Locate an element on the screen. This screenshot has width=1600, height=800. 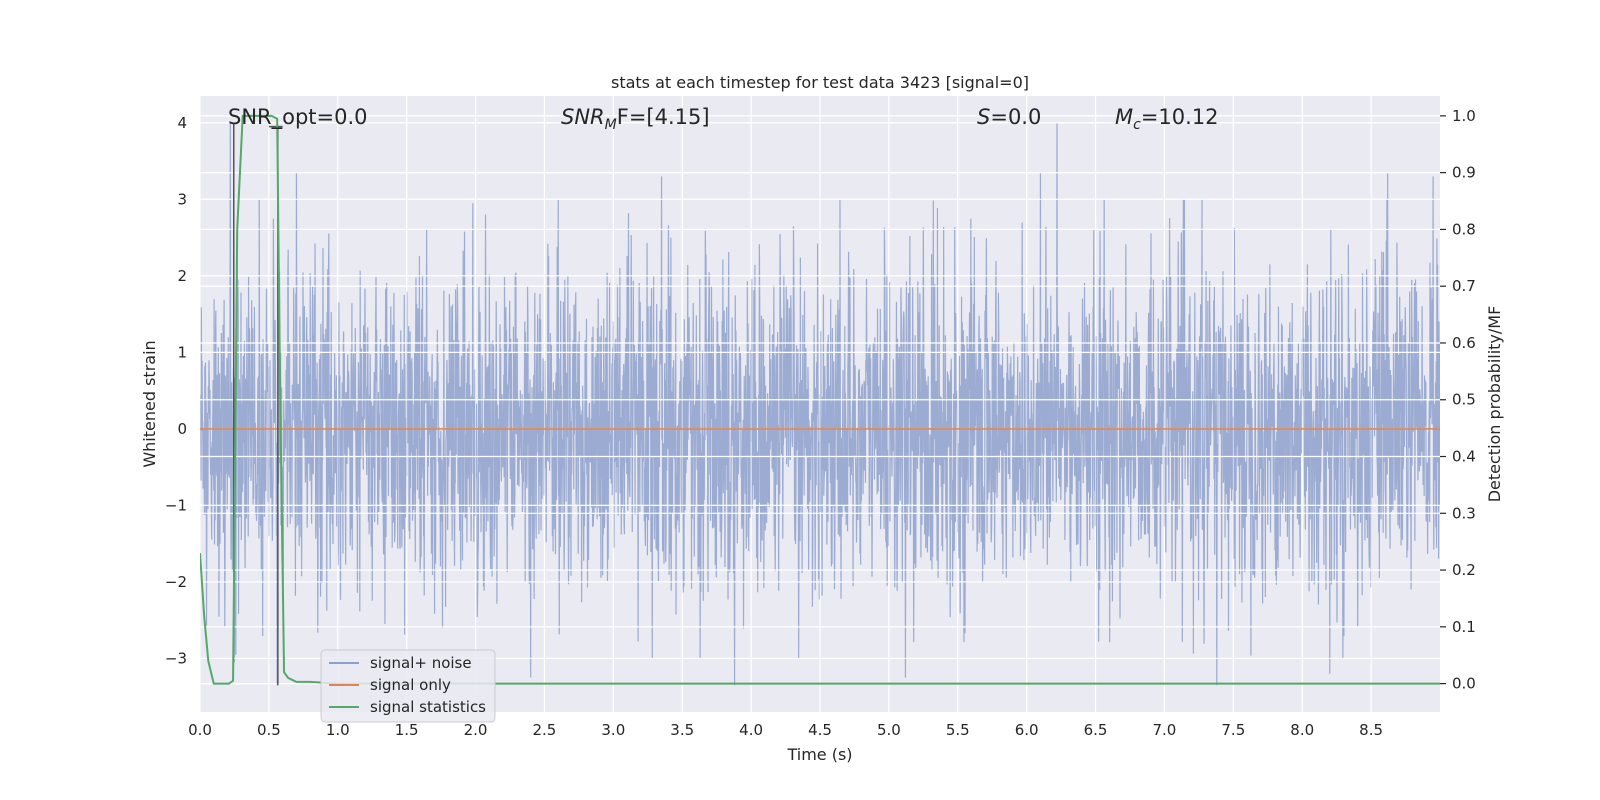
y-right-tick-label-5: 0.5 is located at coordinates (1464, 400).